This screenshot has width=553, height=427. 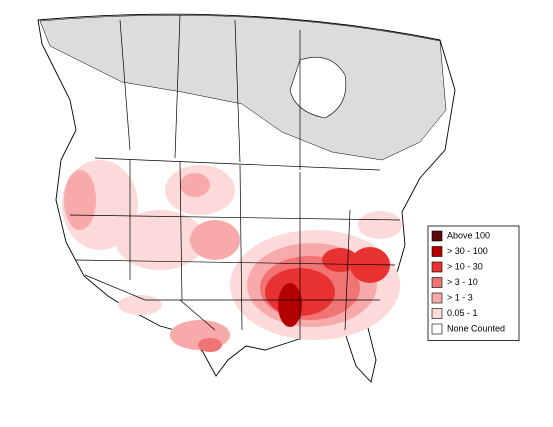 What do you see at coordinates (465, 266) in the screenshot?
I see `legend-label: > 10 - 30` at bounding box center [465, 266].